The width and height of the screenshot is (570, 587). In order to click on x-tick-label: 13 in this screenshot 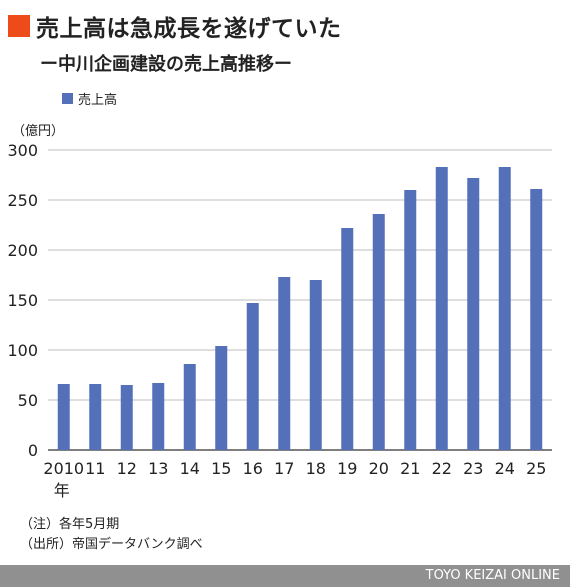, I will do `click(158, 468)`.